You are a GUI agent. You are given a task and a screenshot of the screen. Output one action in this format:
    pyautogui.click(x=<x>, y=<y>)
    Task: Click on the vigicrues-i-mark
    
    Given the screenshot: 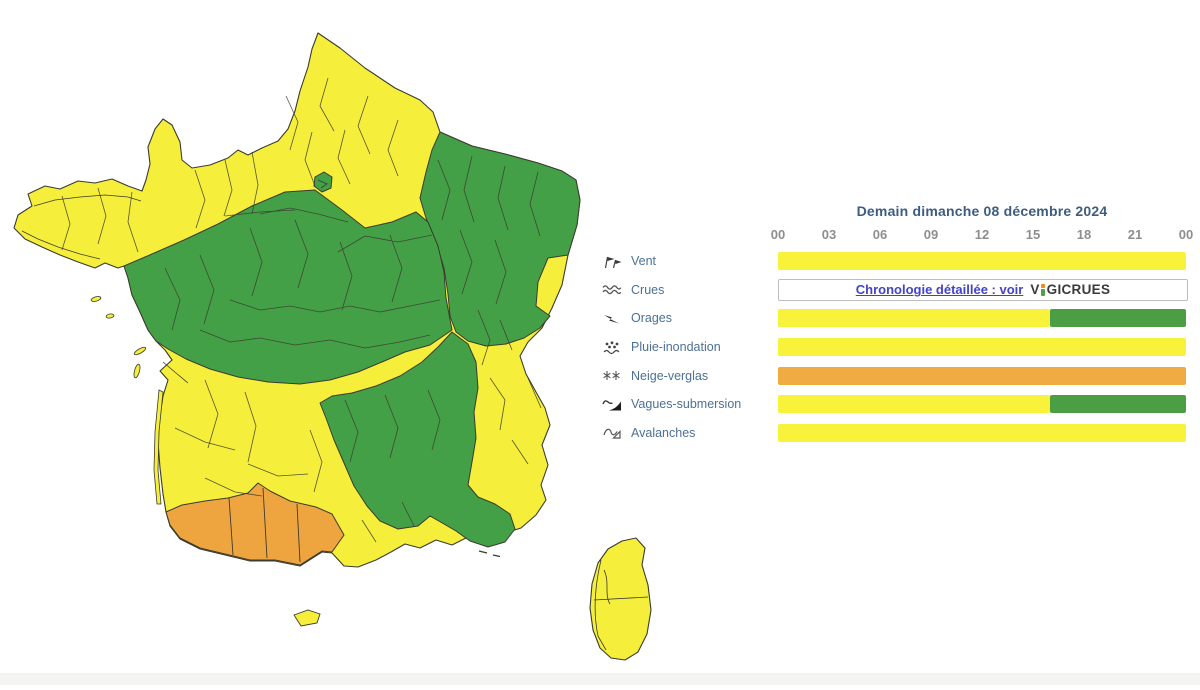 What is the action you would take?
    pyautogui.click(x=1043, y=290)
    